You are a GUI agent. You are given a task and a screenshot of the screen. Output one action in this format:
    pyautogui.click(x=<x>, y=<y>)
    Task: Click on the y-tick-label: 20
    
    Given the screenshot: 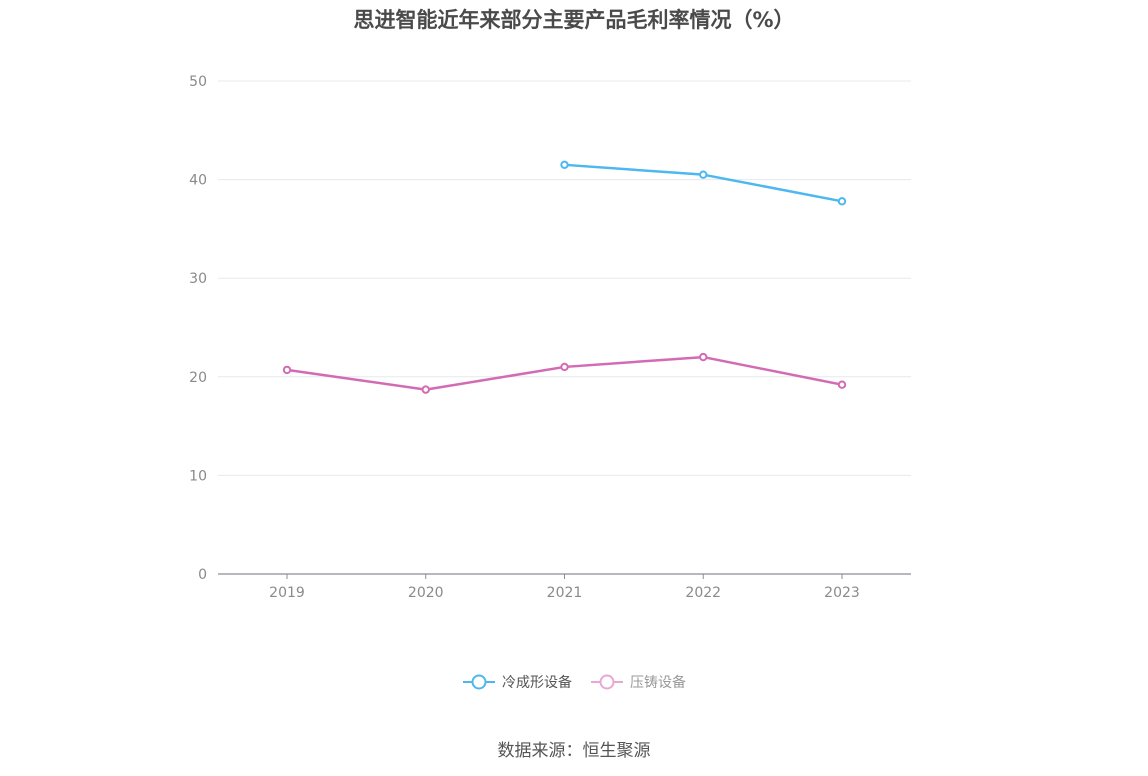 What is the action you would take?
    pyautogui.click(x=198, y=378)
    